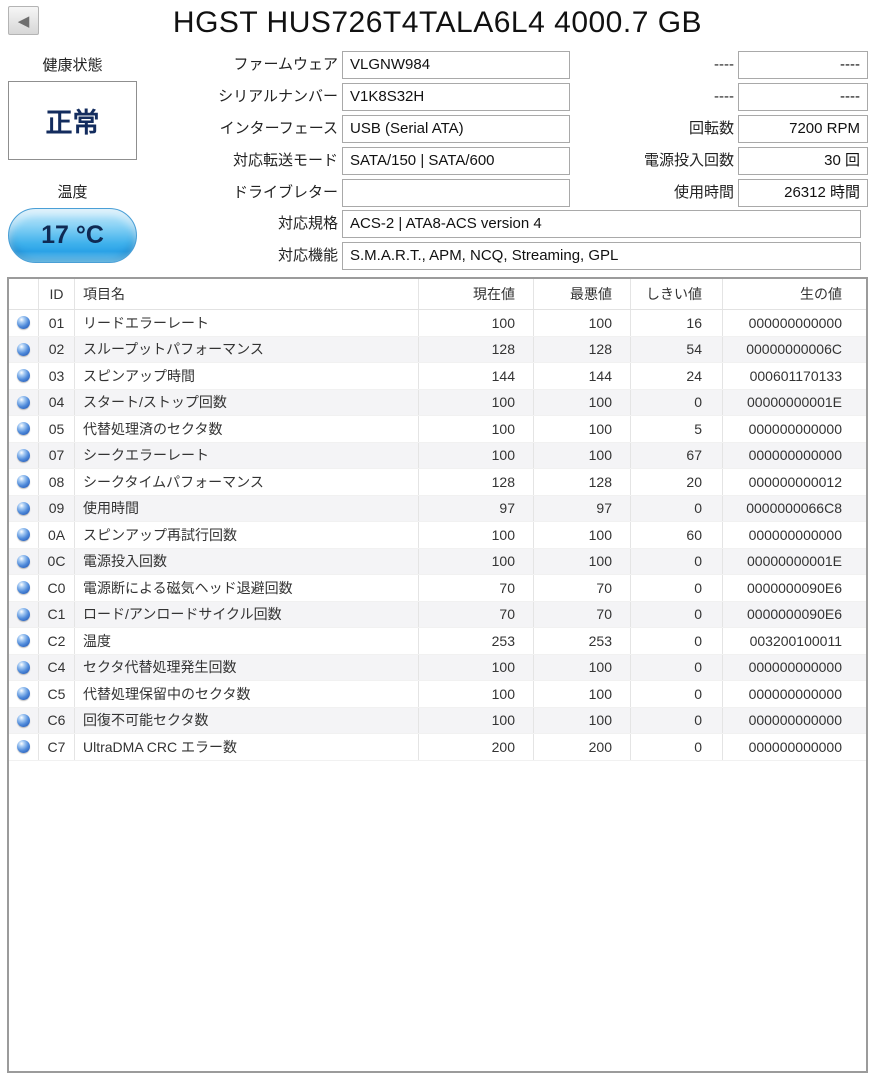 This screenshot has width=875, height=1080. I want to click on table-row: 03 スピンアップ時間 144 144 24 000601170133, so click(437, 376).